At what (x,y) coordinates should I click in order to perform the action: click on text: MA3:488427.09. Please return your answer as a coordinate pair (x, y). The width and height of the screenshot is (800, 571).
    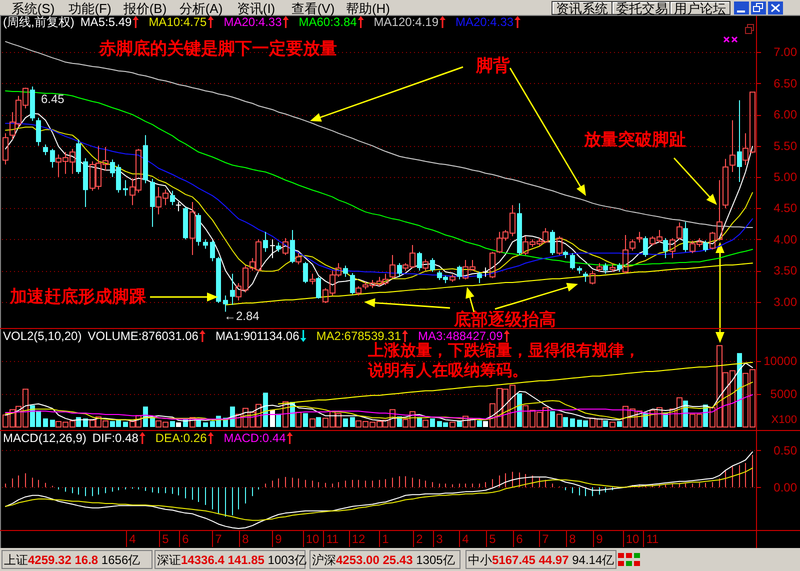
    Looking at the image, I should click on (461, 336).